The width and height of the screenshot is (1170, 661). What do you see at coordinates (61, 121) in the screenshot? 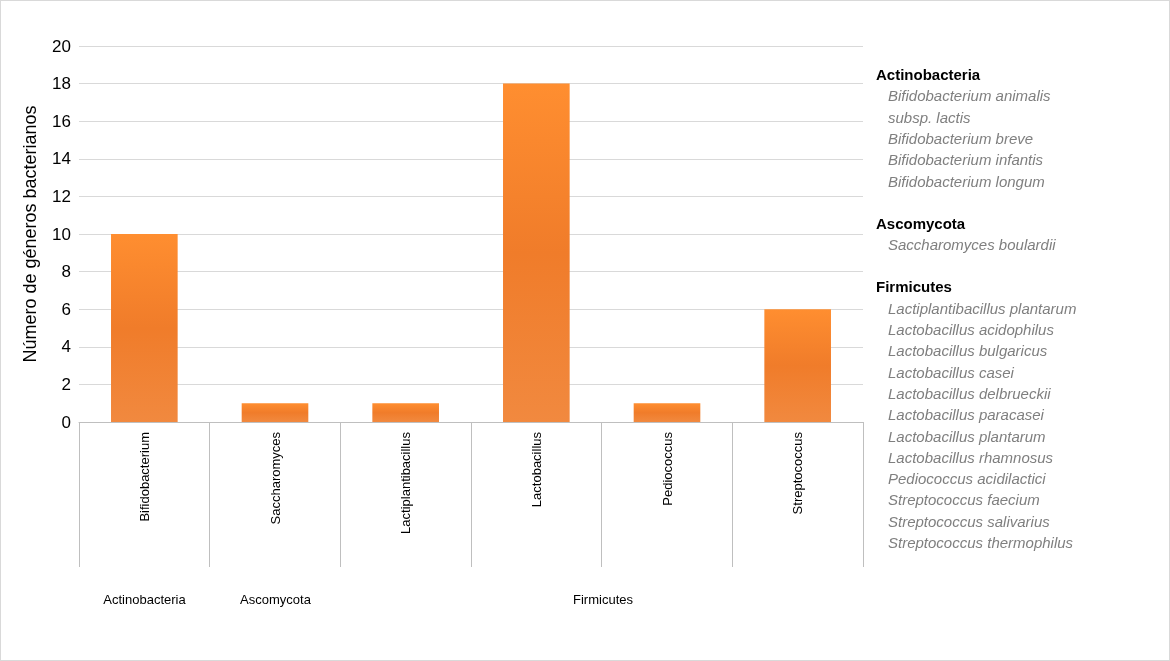
I see `y-tick-label: 16` at bounding box center [61, 121].